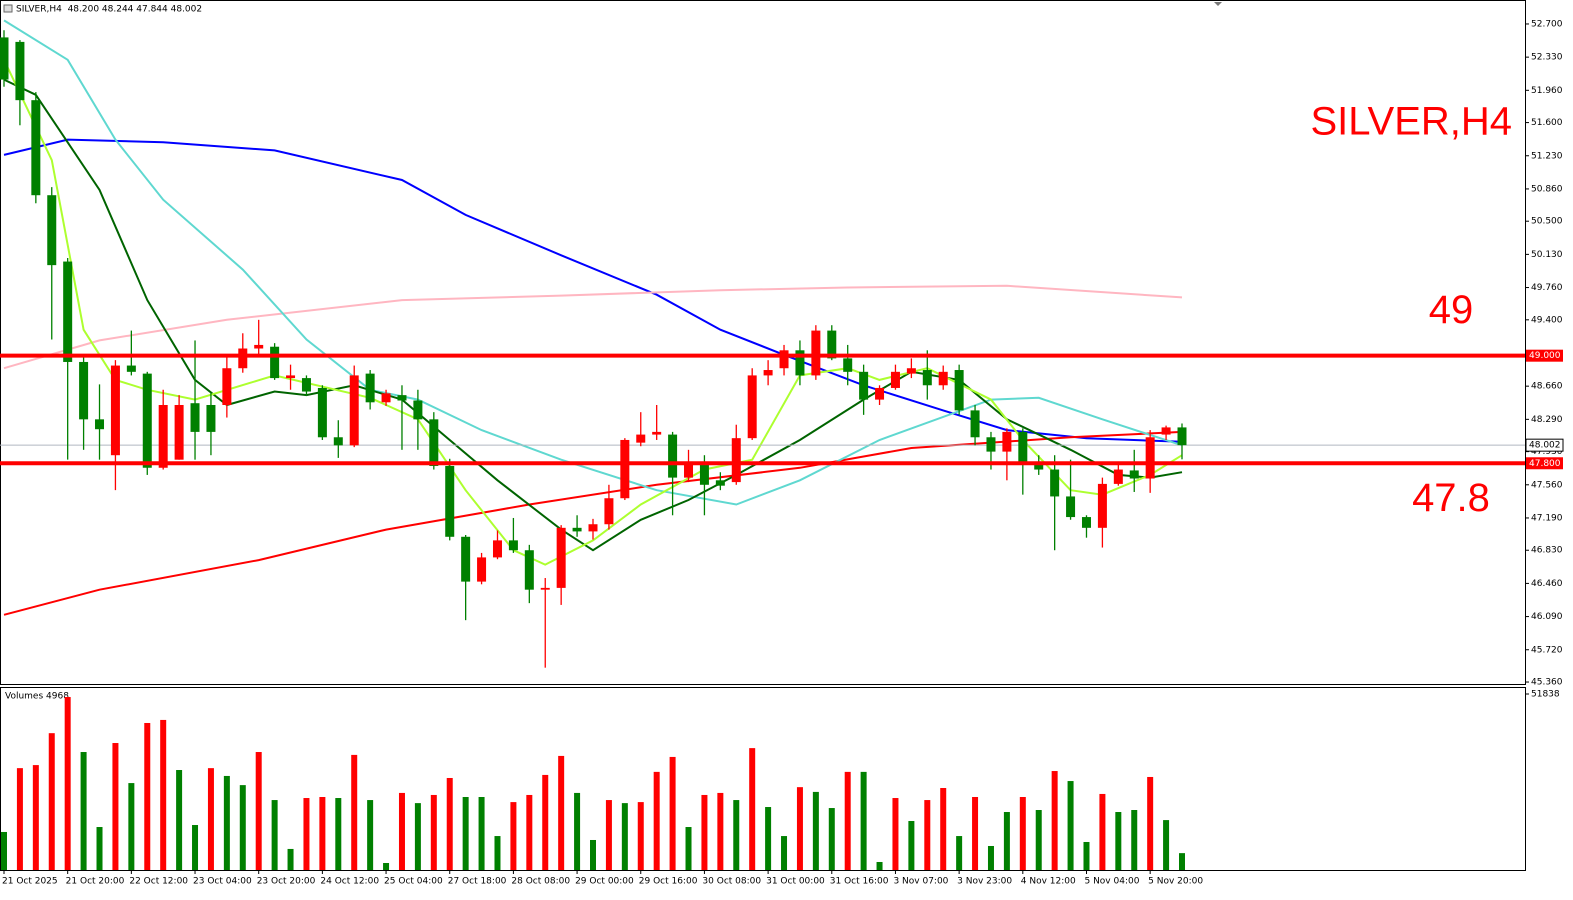 This screenshot has height=900, width=1573. What do you see at coordinates (1048, 882) in the screenshot?
I see `x-tick-label: 4 Nov 12:00` at bounding box center [1048, 882].